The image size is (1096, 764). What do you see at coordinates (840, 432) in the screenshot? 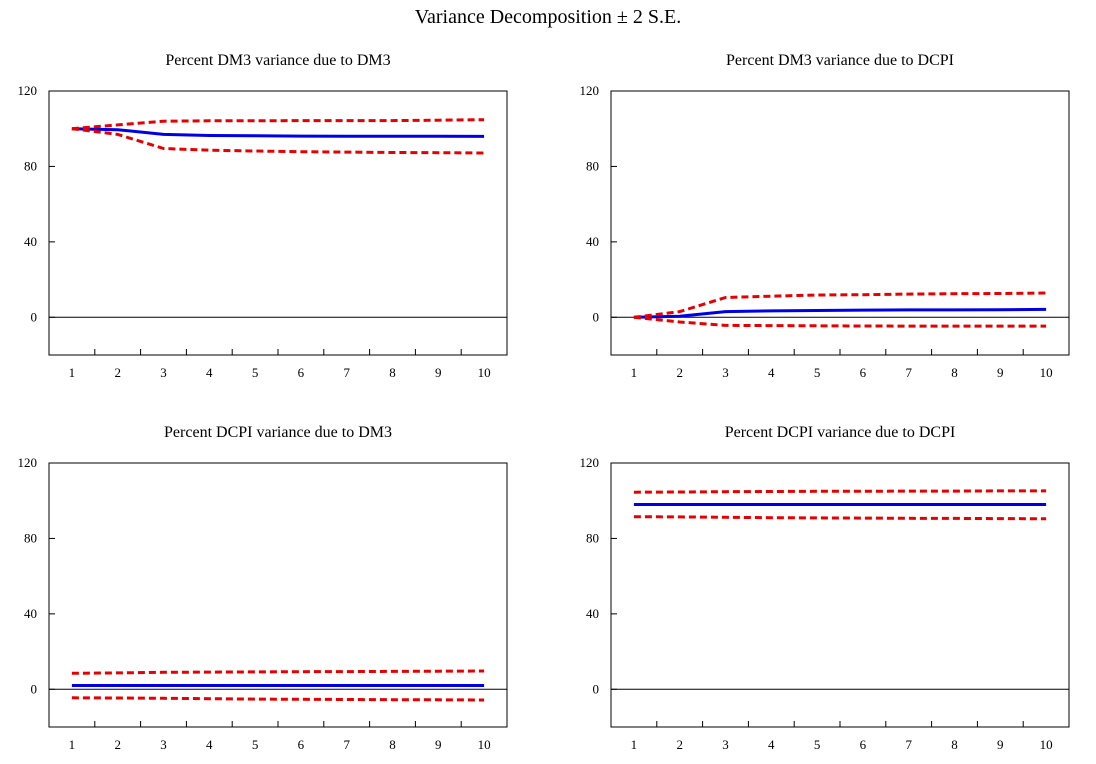
I see `chart-title: Percent DCPI variance due to DCPI` at bounding box center [840, 432].